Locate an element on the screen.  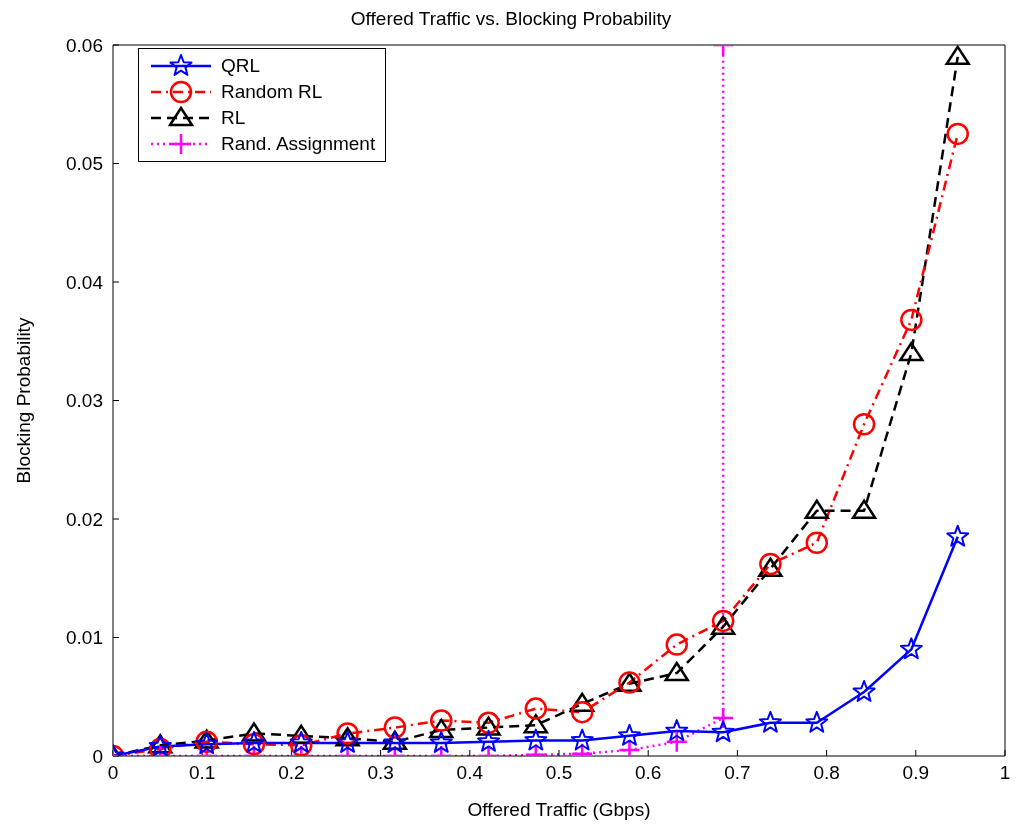
legend-label: Rand. Assignment is located at coordinates (298, 144).